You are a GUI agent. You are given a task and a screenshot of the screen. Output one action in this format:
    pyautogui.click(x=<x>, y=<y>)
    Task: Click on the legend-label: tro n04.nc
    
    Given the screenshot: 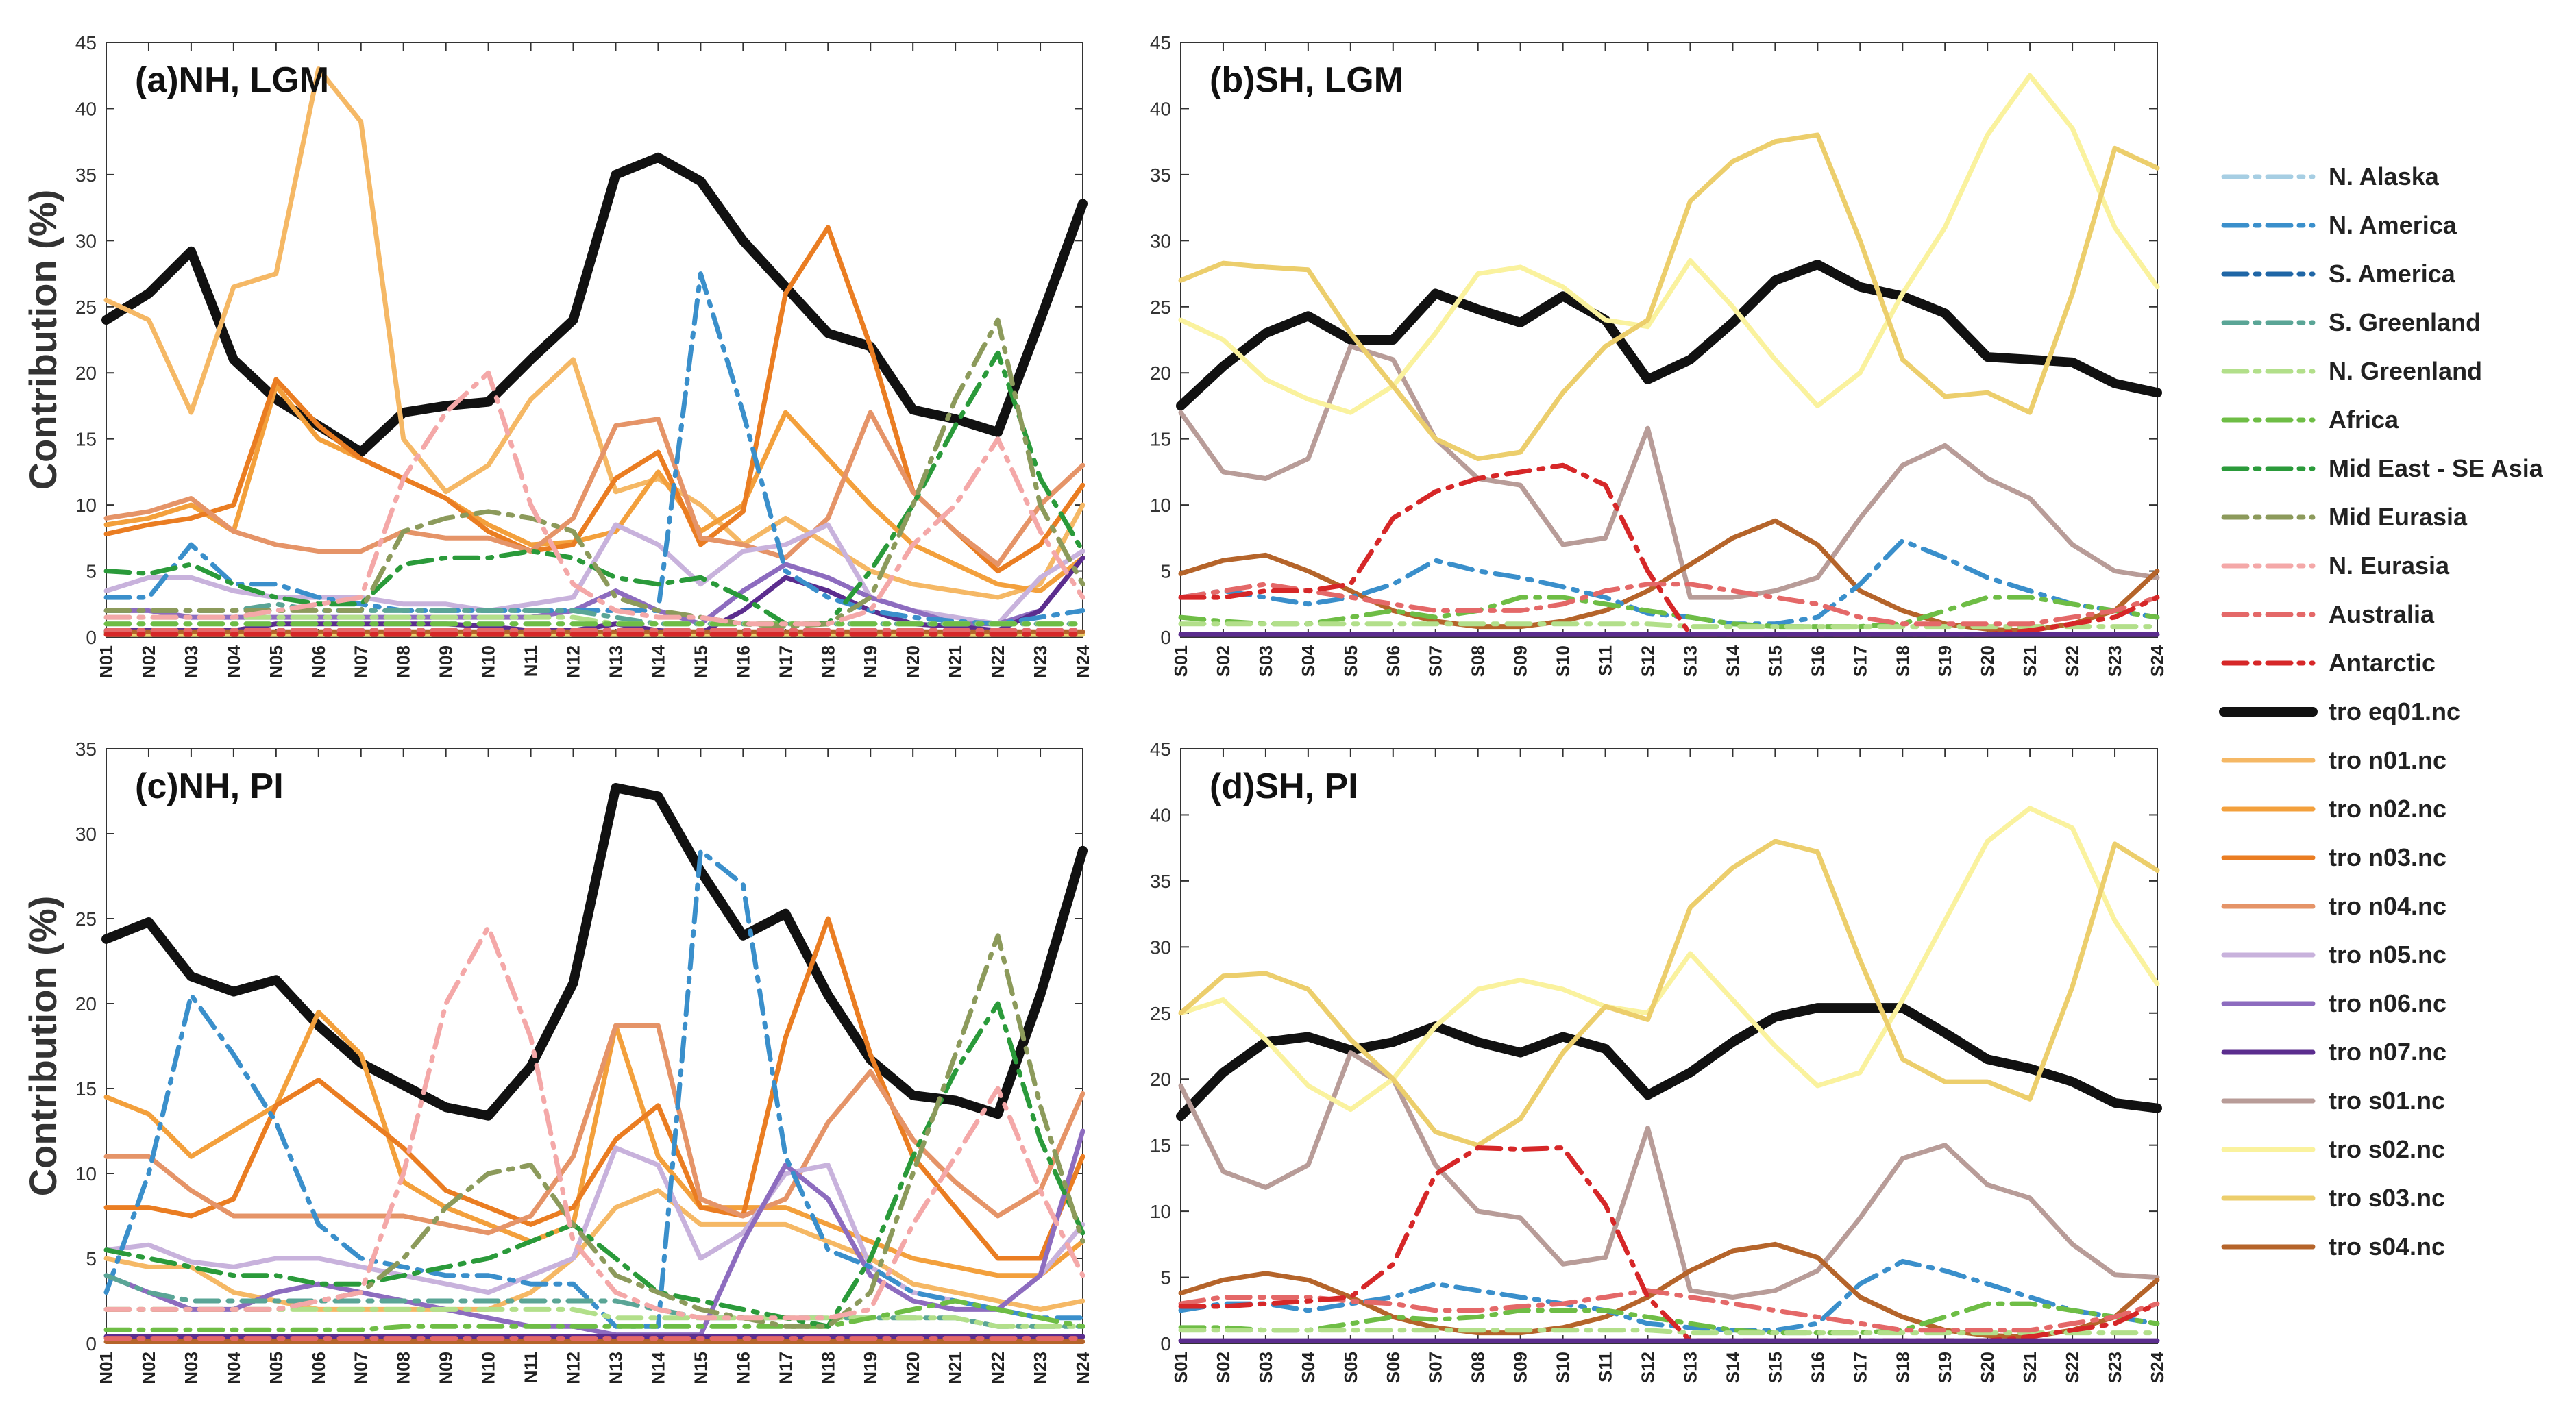 What is the action you would take?
    pyautogui.click(x=2387, y=906)
    